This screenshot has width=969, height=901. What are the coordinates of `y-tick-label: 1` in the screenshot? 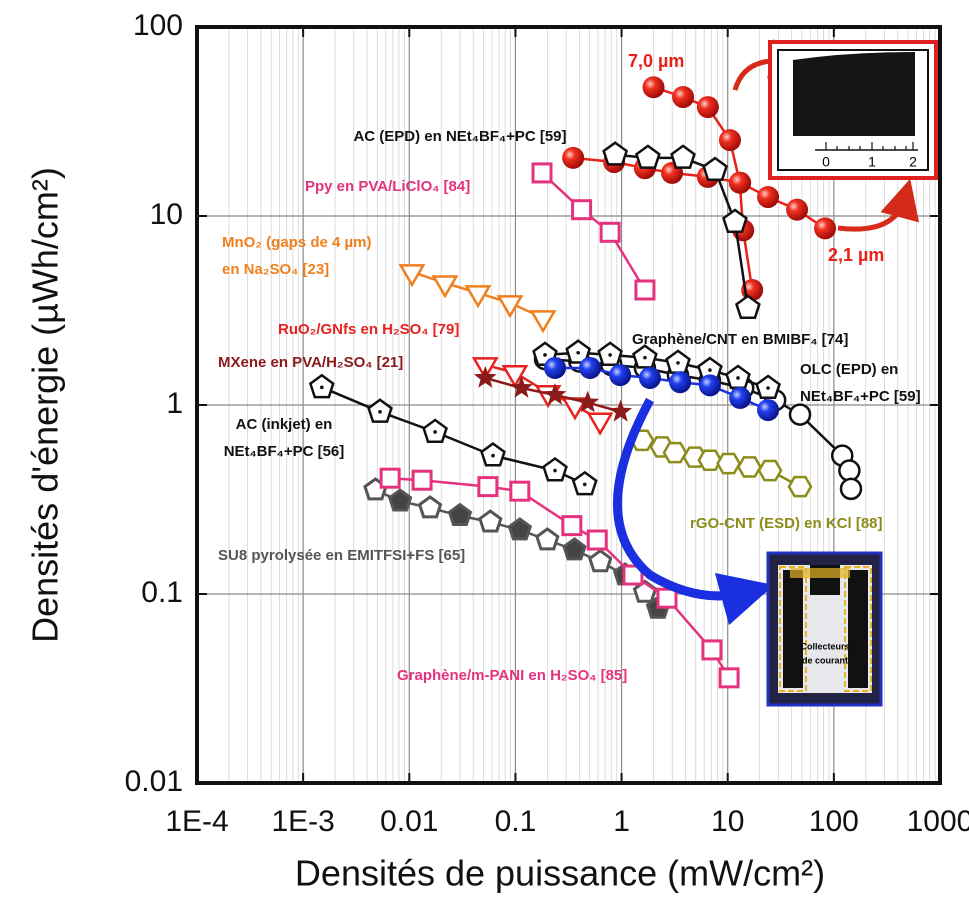 It's located at (174, 403).